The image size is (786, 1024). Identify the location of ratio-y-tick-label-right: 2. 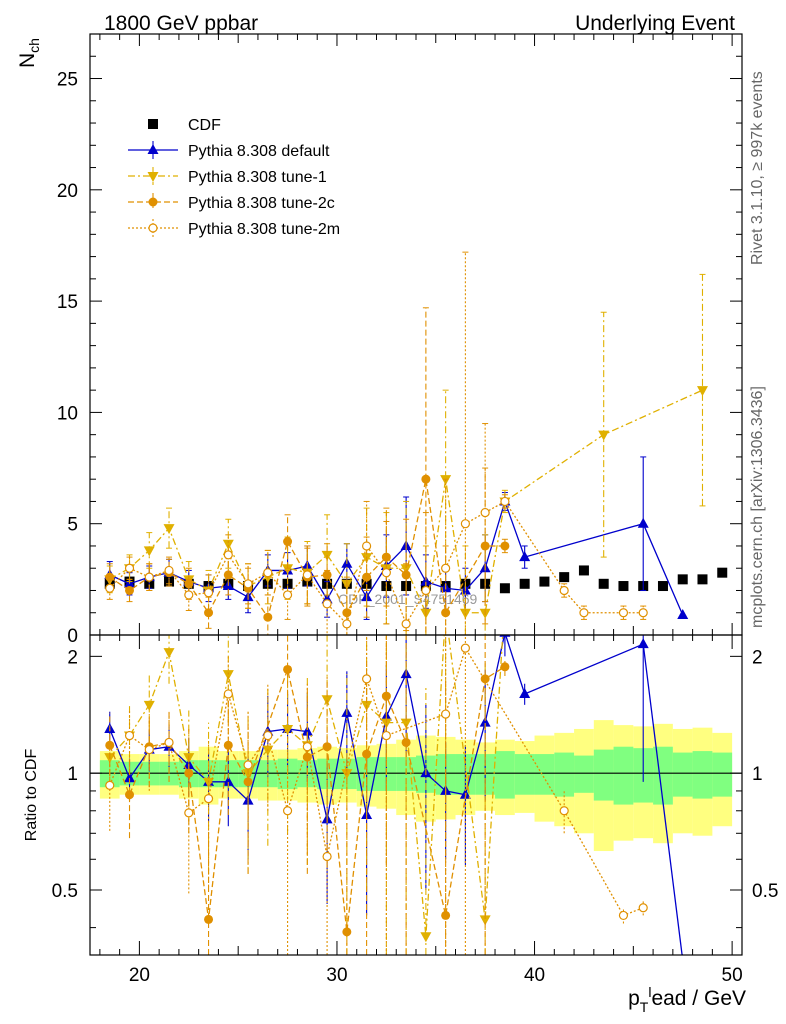
(757, 657).